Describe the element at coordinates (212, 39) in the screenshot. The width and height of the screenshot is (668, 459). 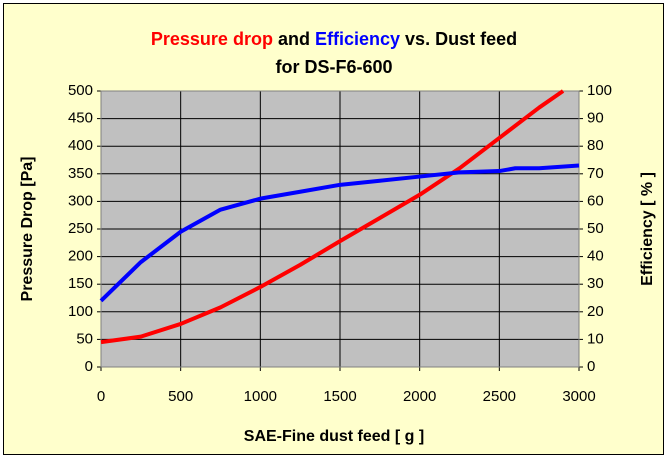
I see `title-part: Pressure drop` at that location.